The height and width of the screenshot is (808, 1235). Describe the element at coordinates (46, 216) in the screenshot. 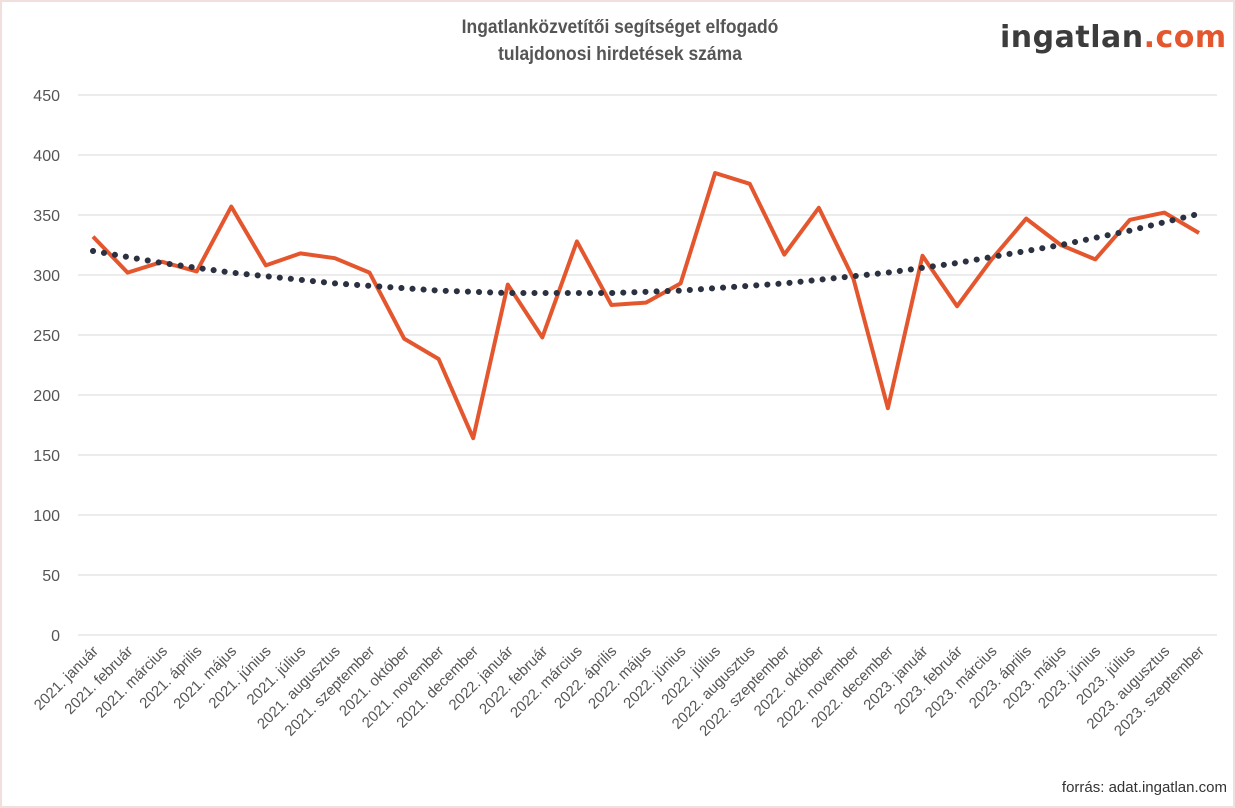

I see `y-tick-label: 350` at that location.